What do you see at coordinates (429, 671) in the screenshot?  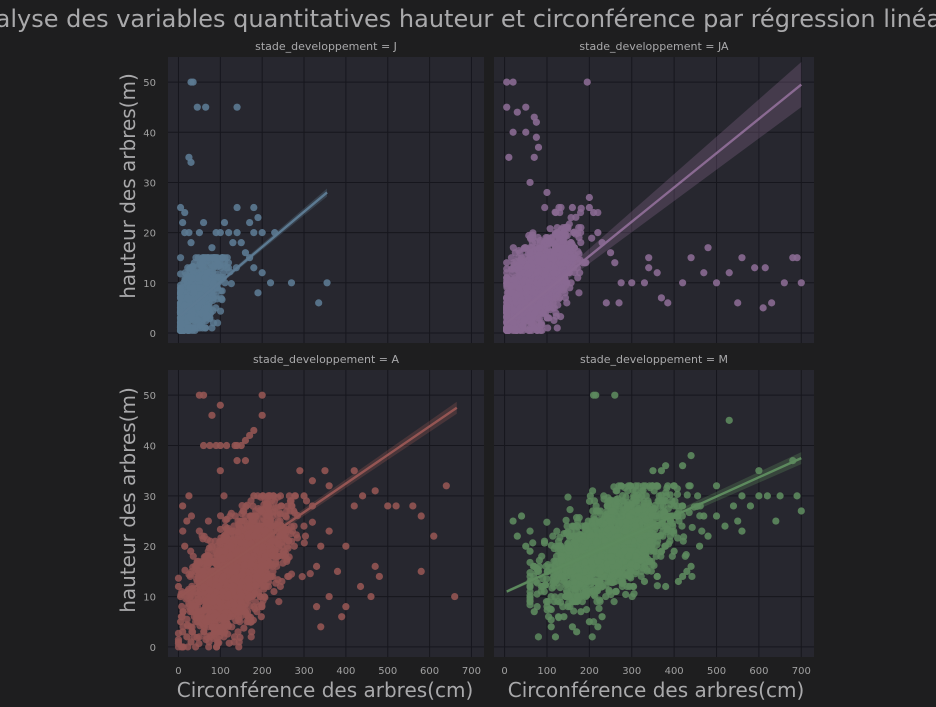 I see `x-tick-label: 600` at bounding box center [429, 671].